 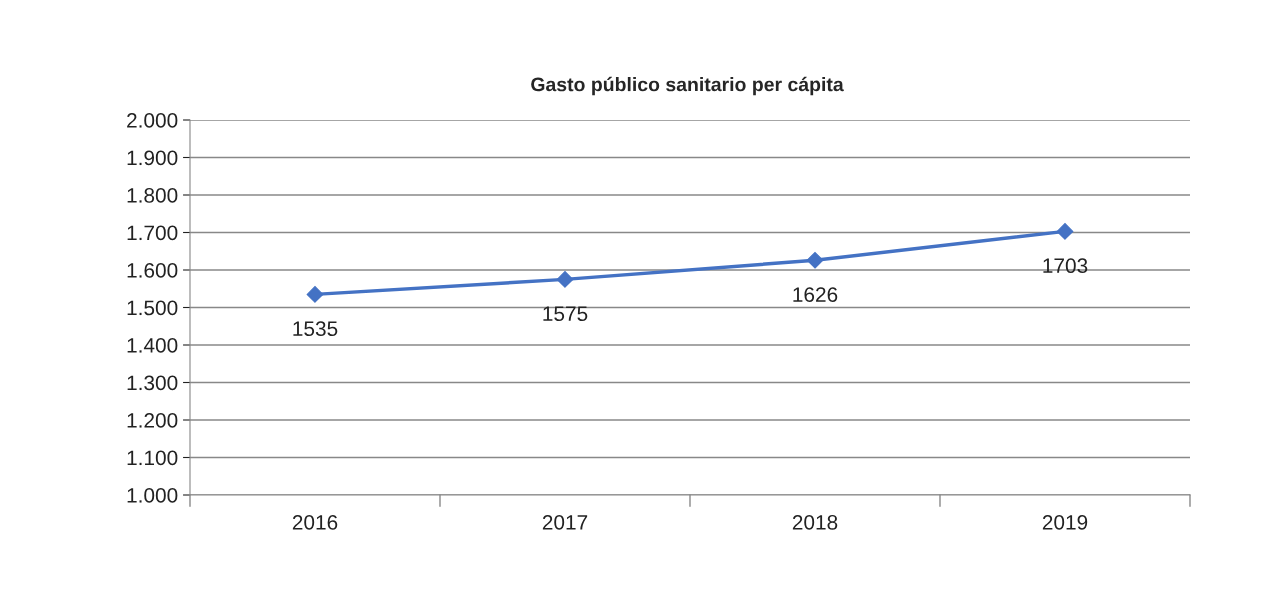 What do you see at coordinates (315, 329) in the screenshot?
I see `data-label: 1535` at bounding box center [315, 329].